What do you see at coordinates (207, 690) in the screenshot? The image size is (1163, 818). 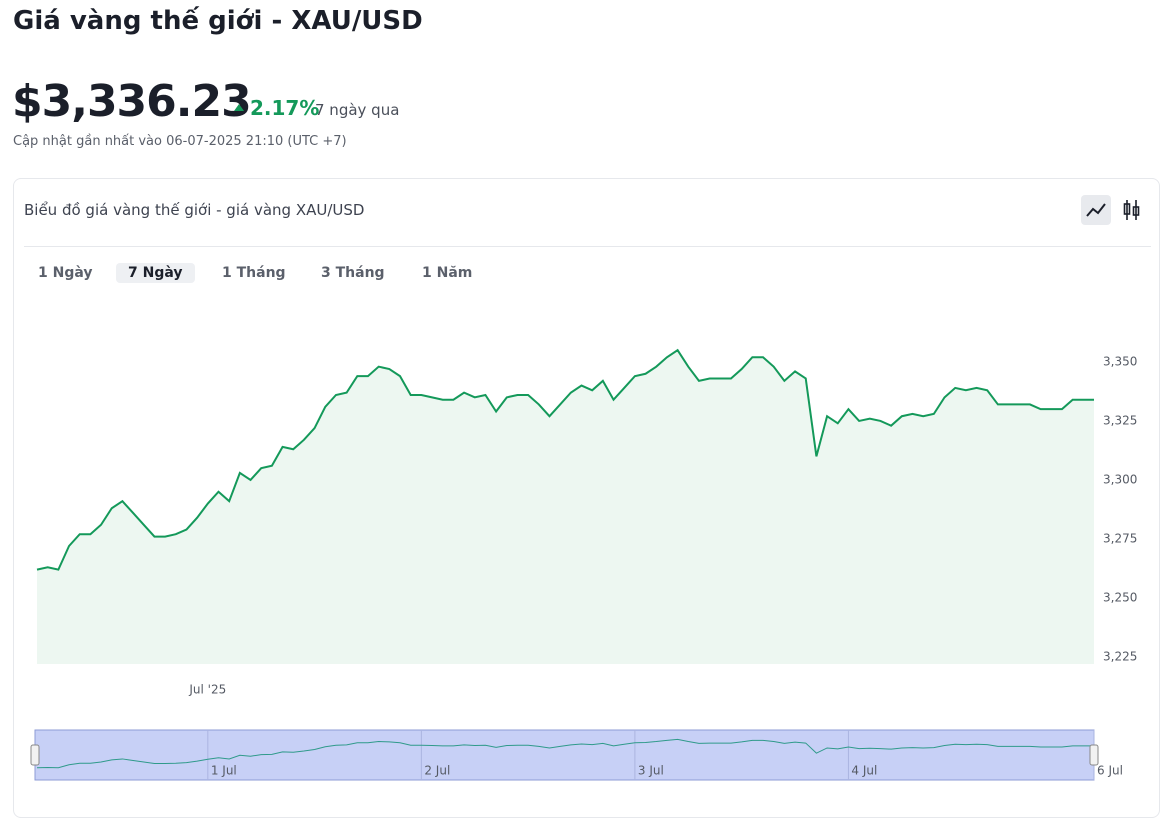 I see `x-tick-label: Jul '25` at bounding box center [207, 690].